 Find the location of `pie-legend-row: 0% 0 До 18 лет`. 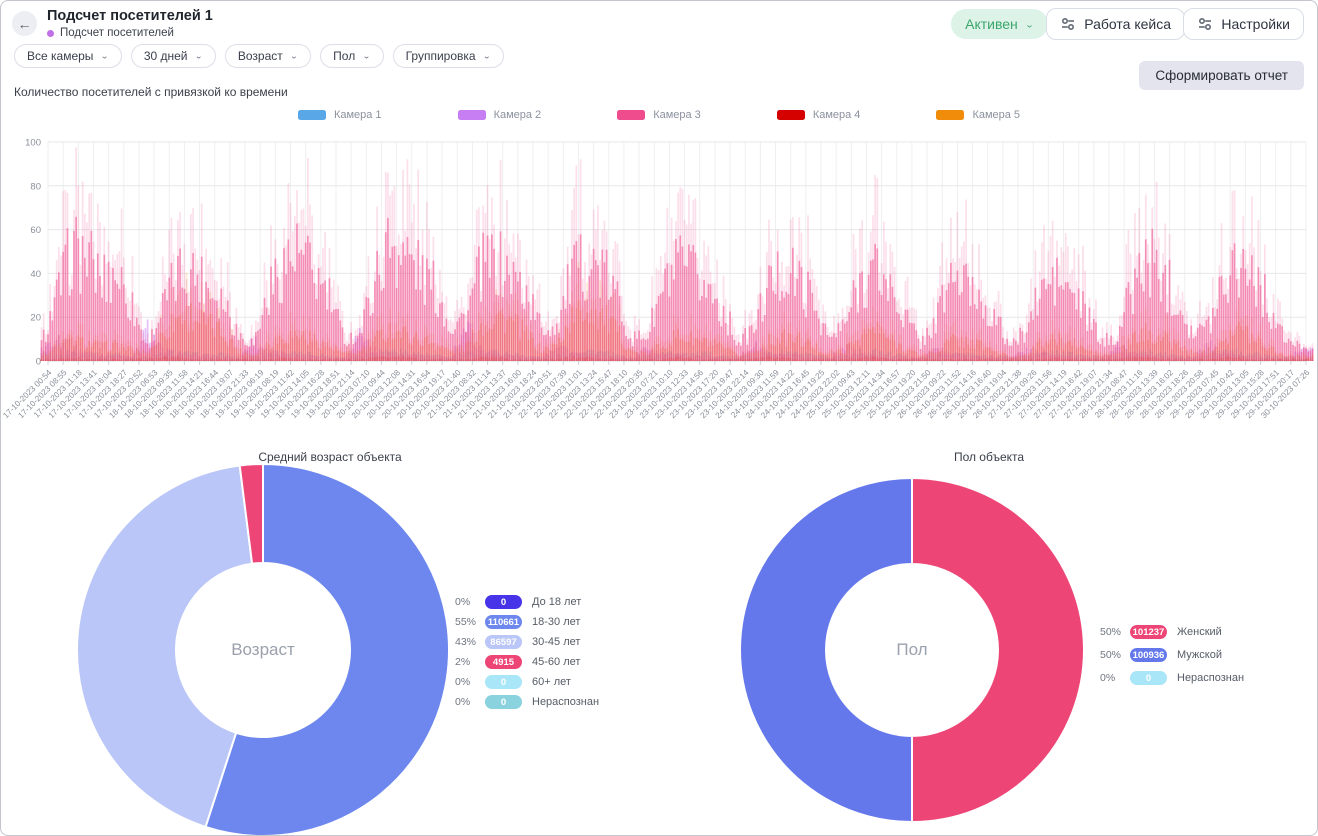

pie-legend-row: 0% 0 До 18 лет is located at coordinates (527, 602).